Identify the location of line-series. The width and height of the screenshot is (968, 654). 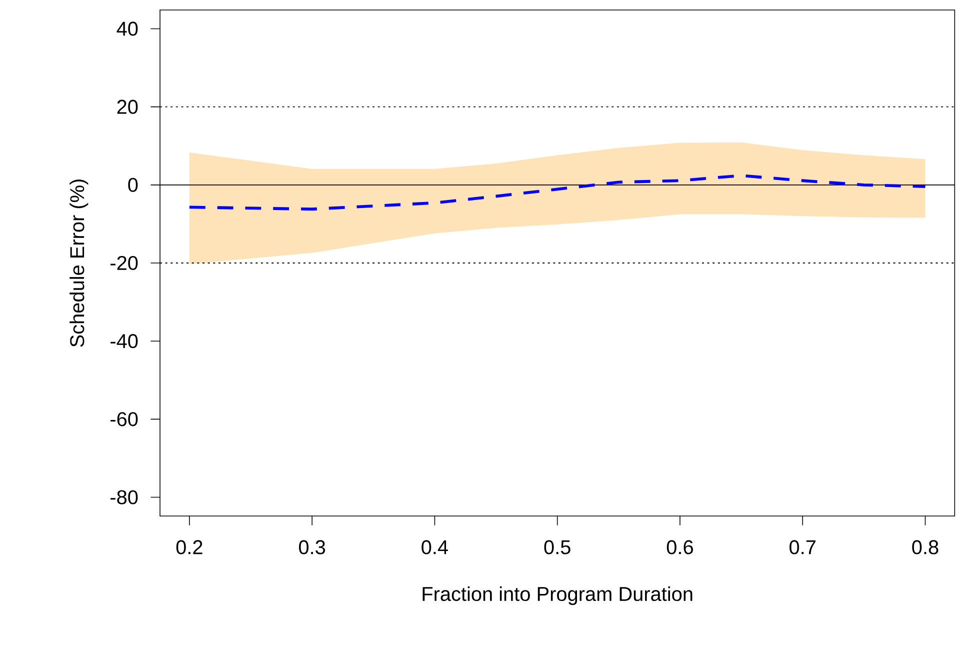
(557, 192).